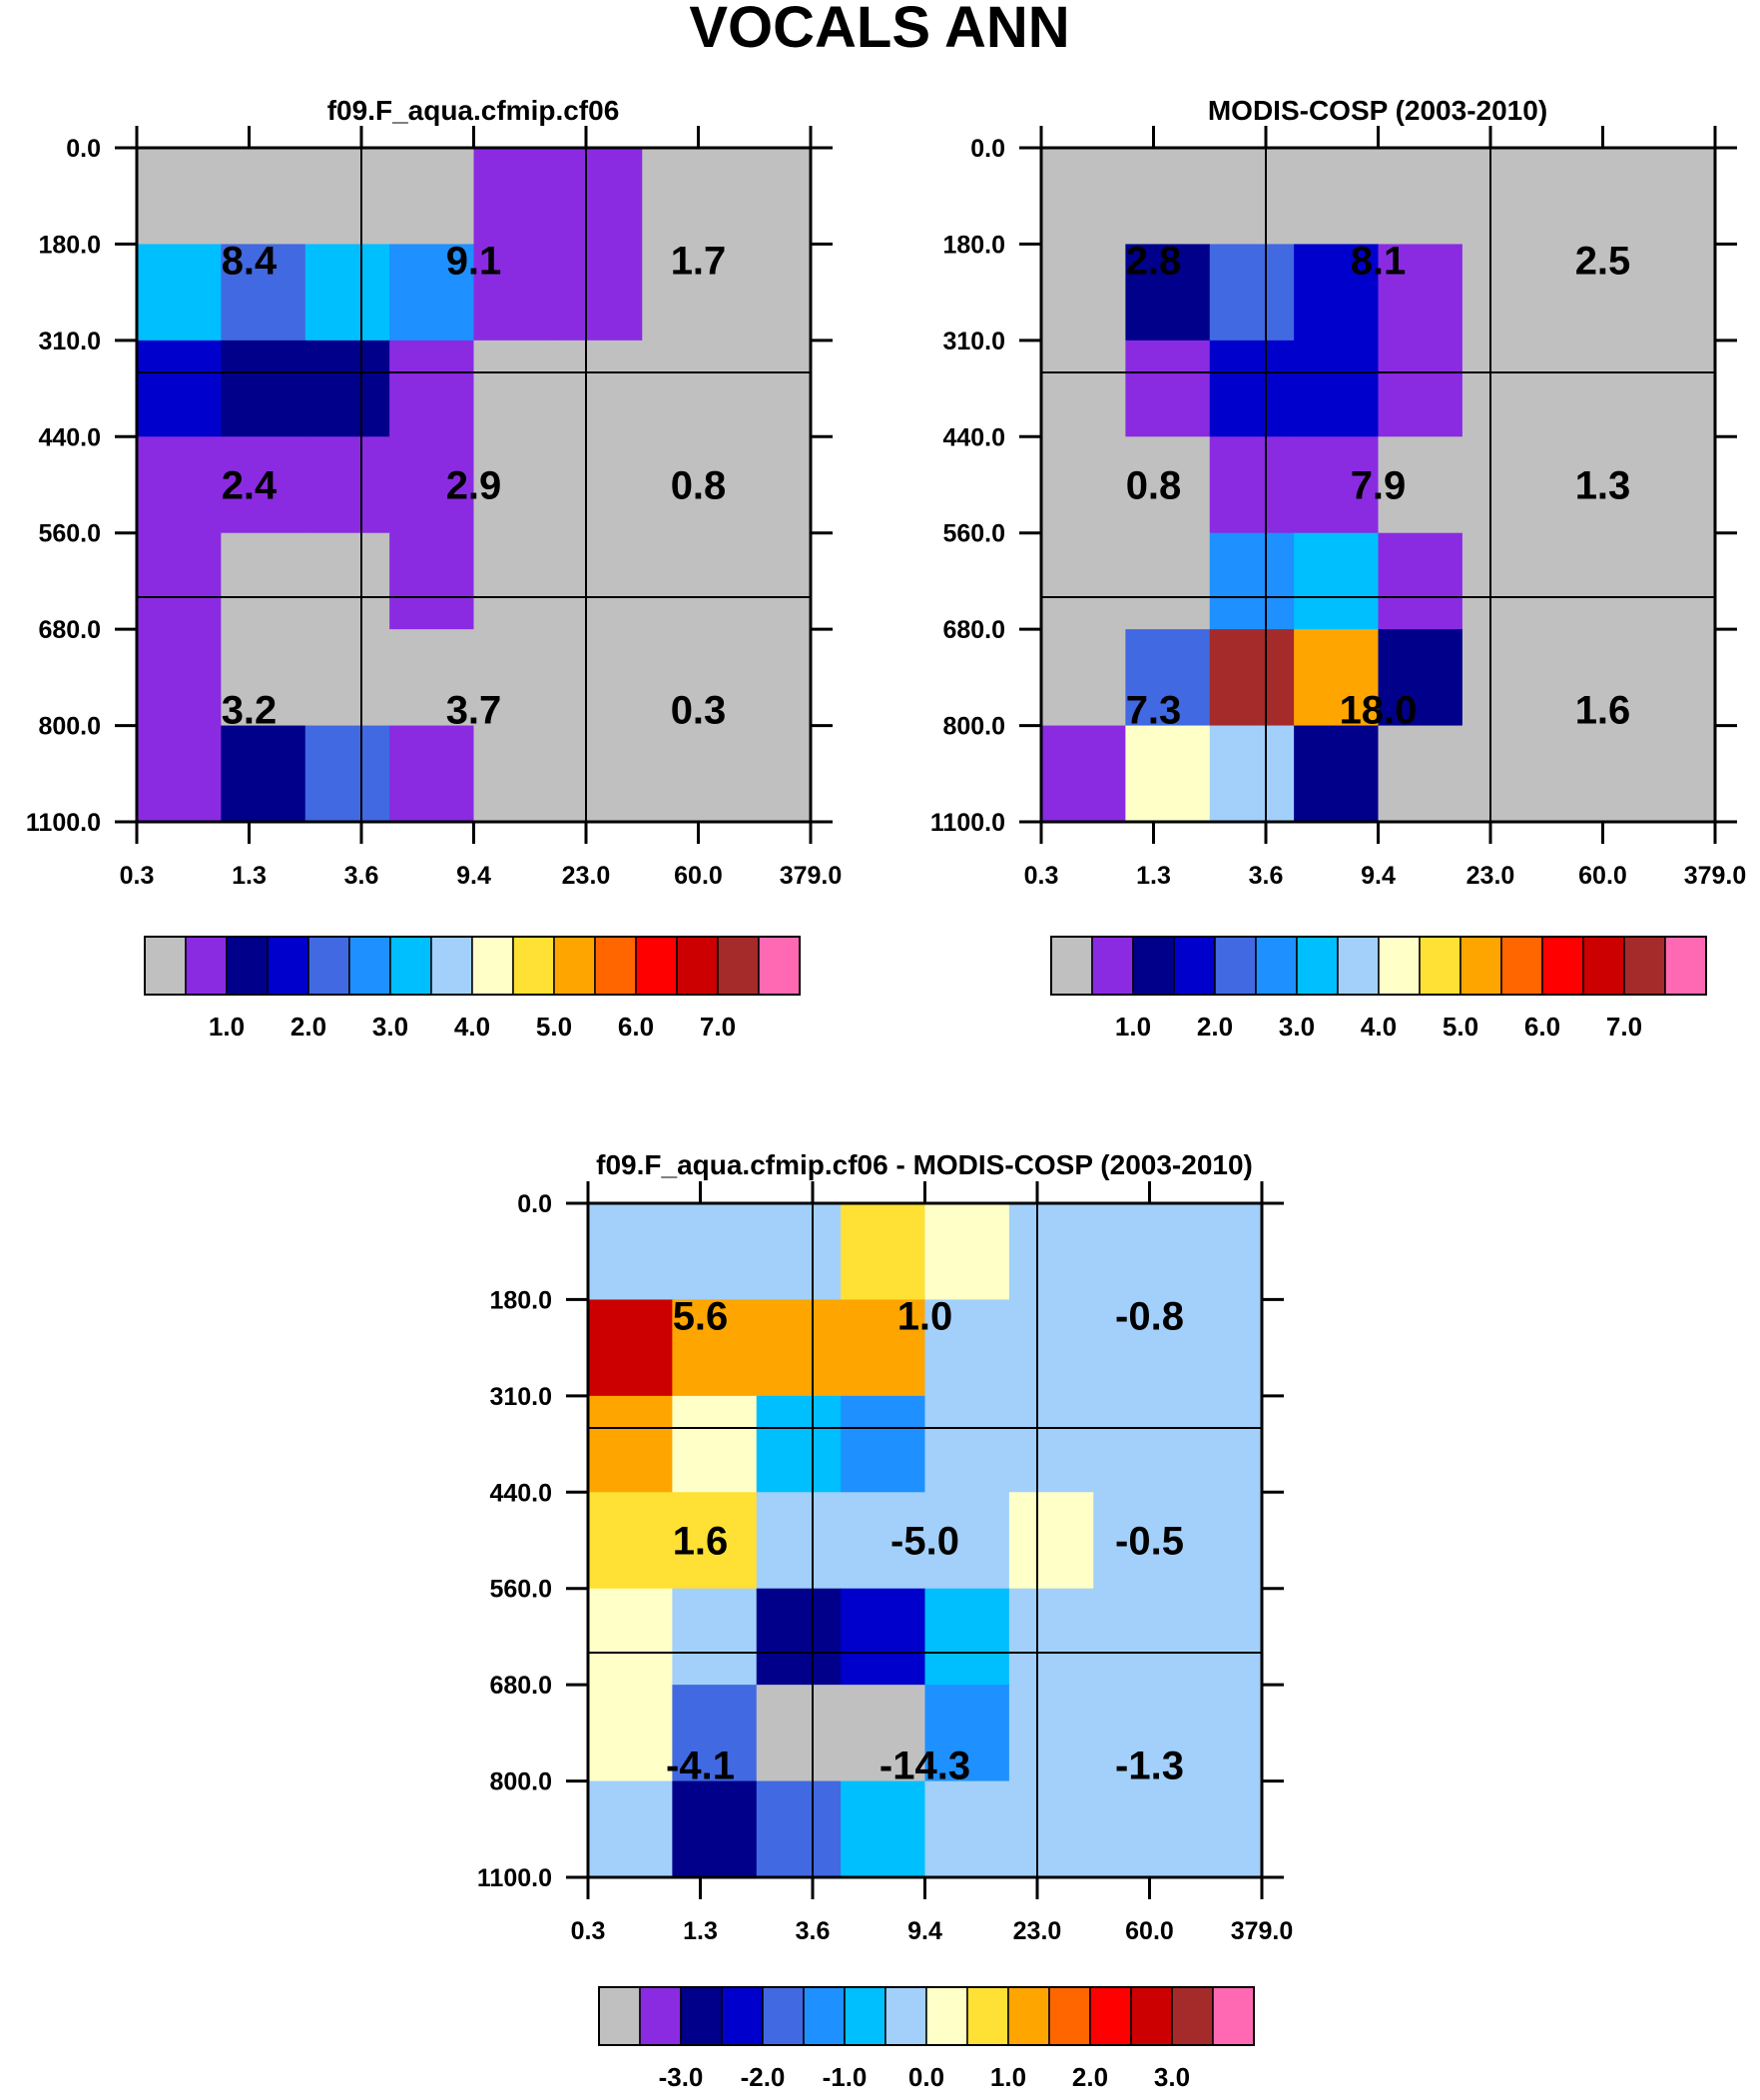  What do you see at coordinates (924, 1542) in the screenshot?
I see `cell-value-label: -5.0` at bounding box center [924, 1542].